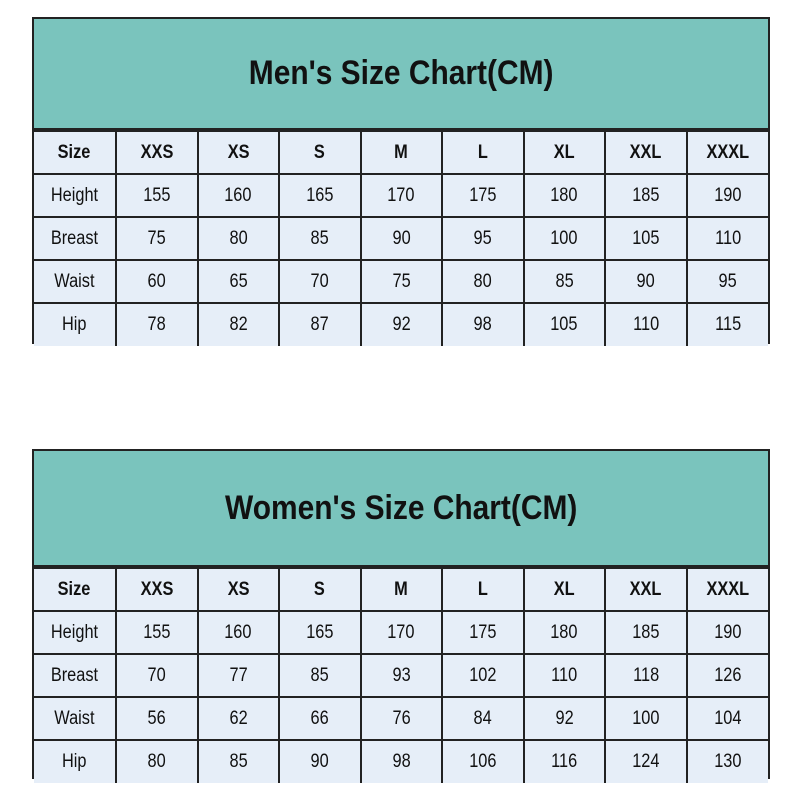 The height and width of the screenshot is (800, 800). Describe the element at coordinates (238, 281) in the screenshot. I see `table-cell: 65` at that location.